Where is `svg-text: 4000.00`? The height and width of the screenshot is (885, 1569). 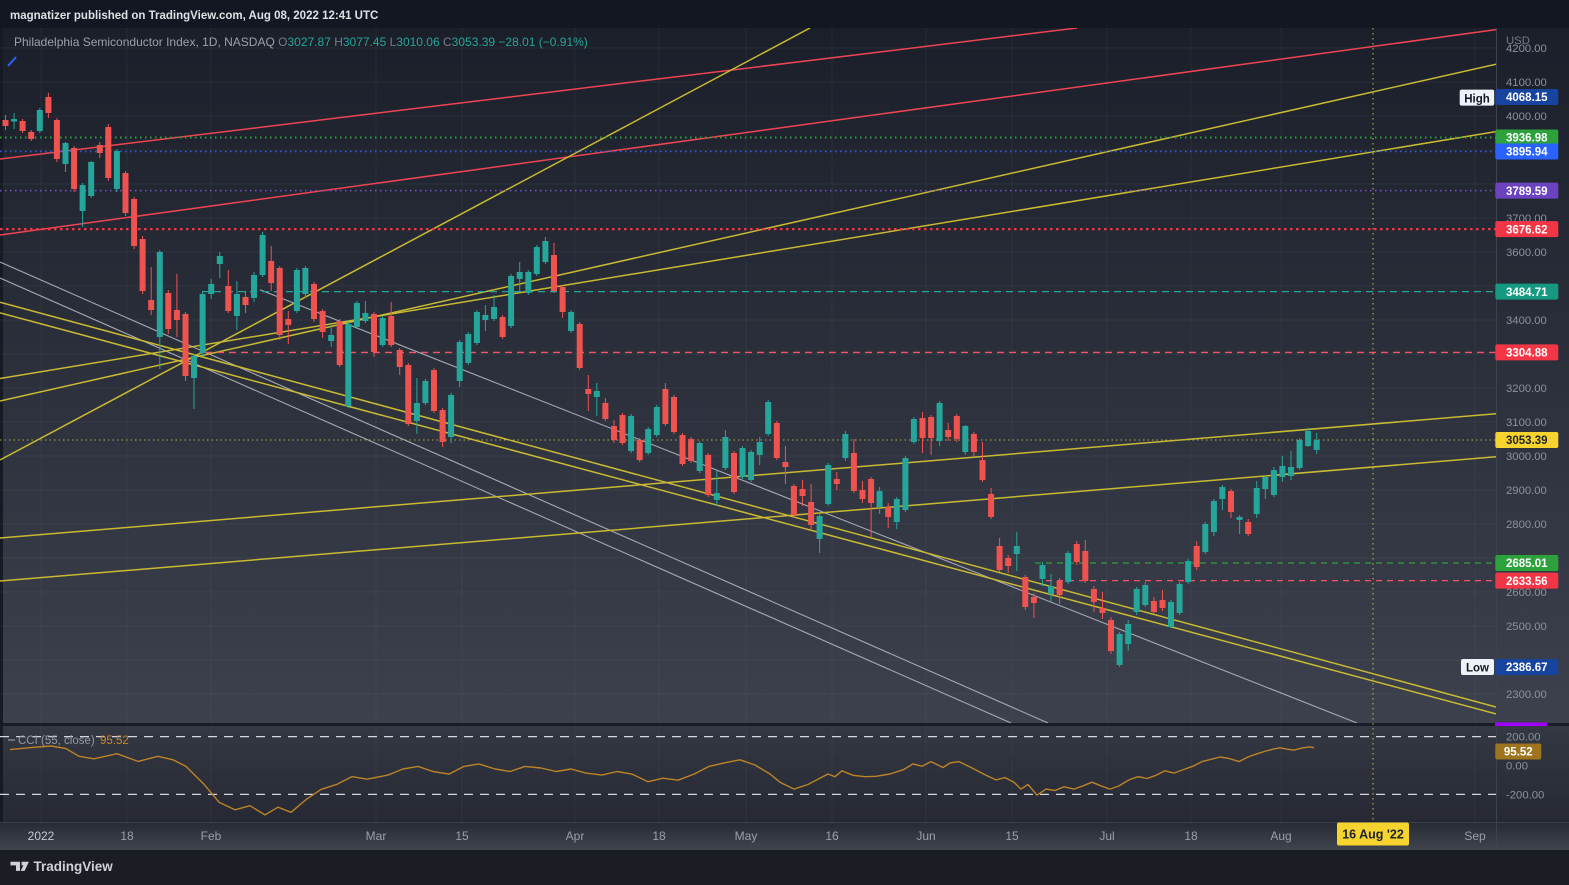 svg-text: 4000.00 is located at coordinates (1526, 117).